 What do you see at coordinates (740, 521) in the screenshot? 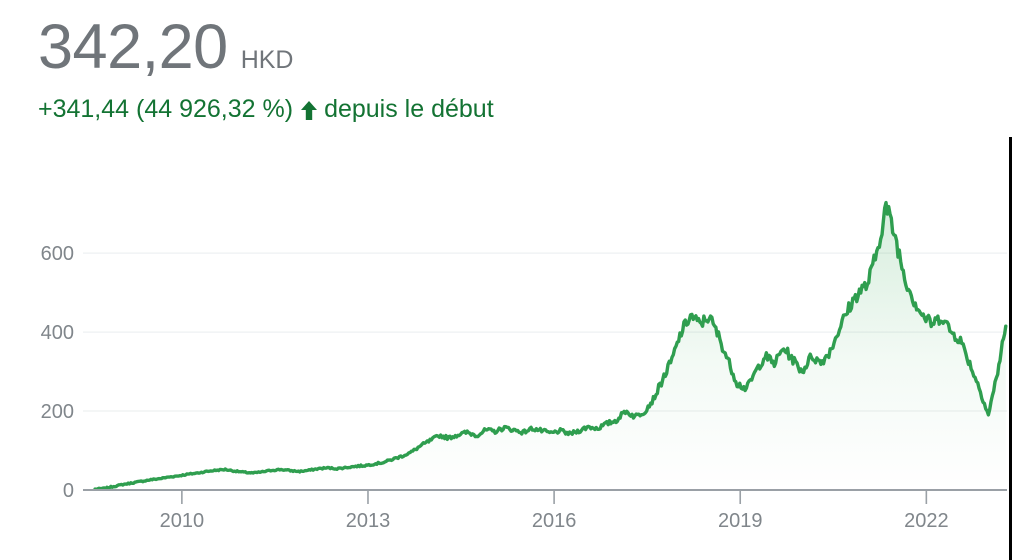
I see `x-axis-tick-label: 2019` at bounding box center [740, 521].